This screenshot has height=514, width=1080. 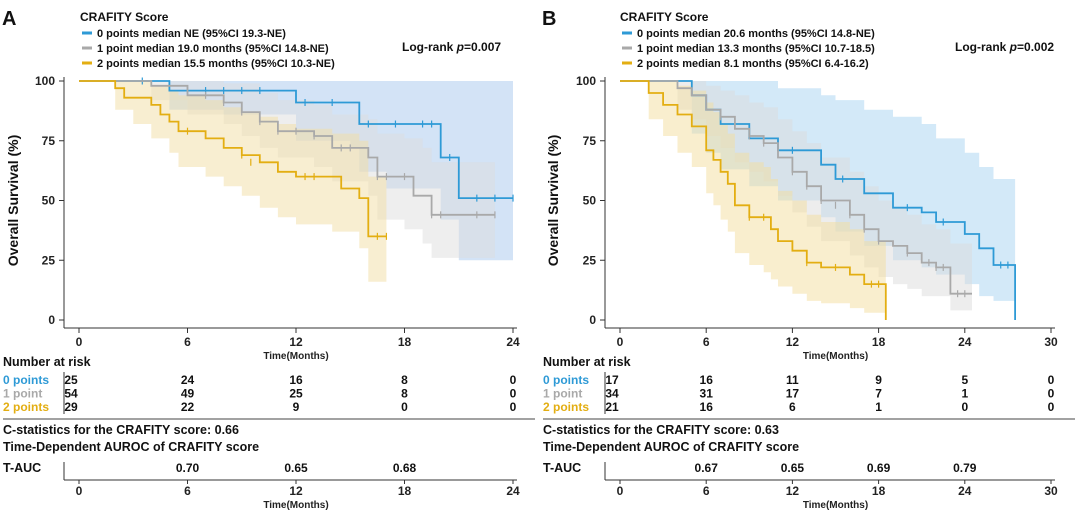 I want to click on auc-x-tick-label: 30, so click(x=1051, y=491).